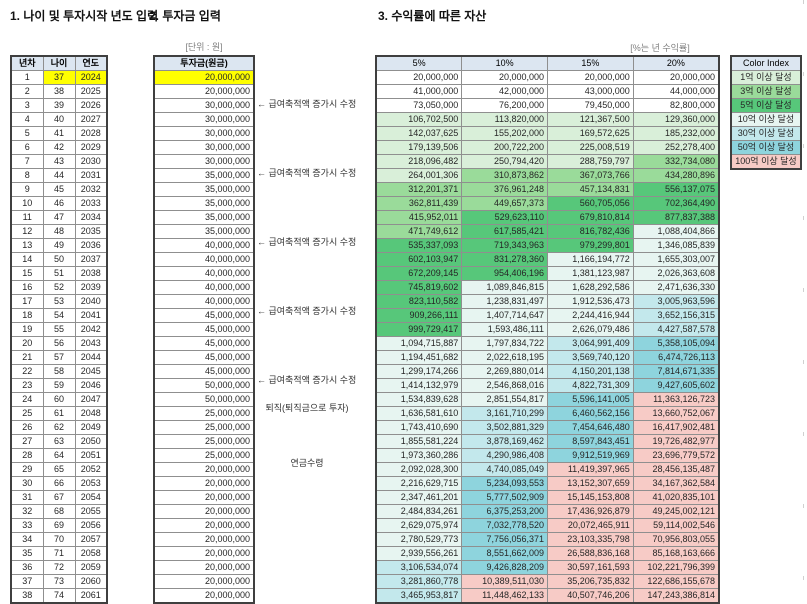  What do you see at coordinates (504, 175) in the screenshot?
I see `asset-value-cell: 310,873,862` at bounding box center [504, 175].